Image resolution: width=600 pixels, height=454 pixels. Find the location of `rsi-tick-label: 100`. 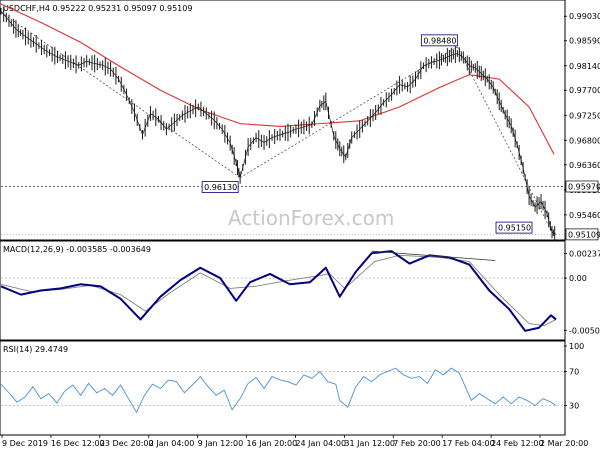

rsi-tick-label: 100 is located at coordinates (576, 346).